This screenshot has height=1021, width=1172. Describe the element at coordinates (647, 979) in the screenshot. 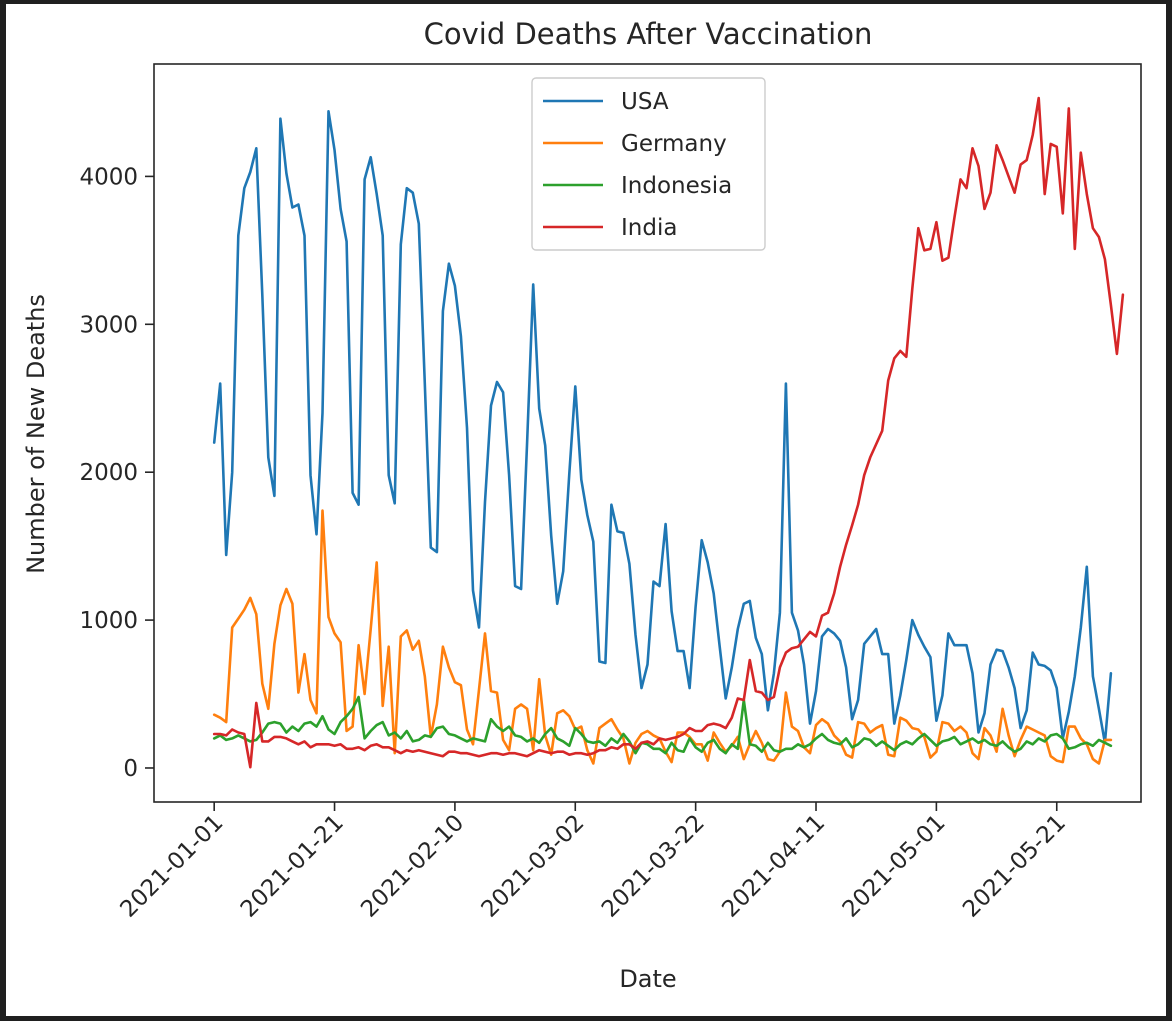

I see `x-axis-label: Date` at that location.